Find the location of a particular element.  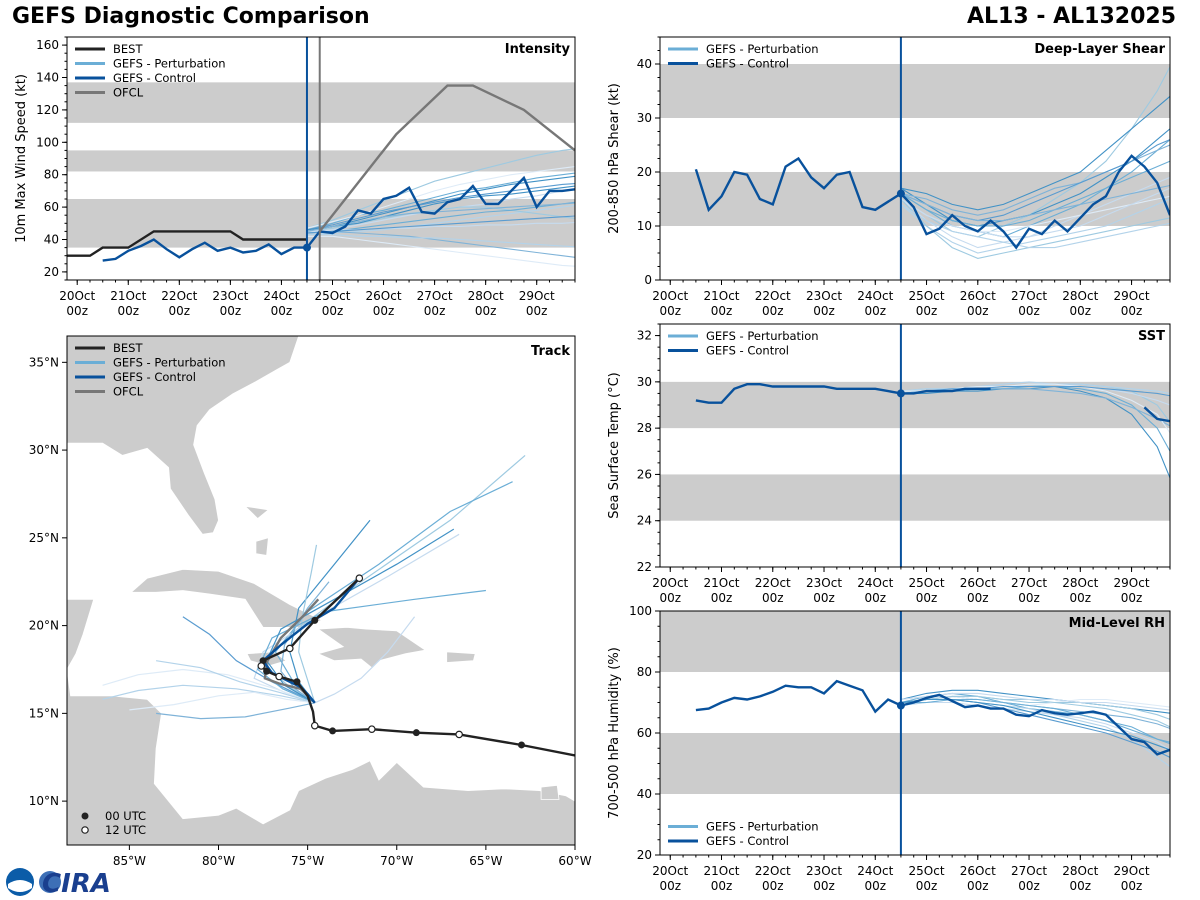

y-tick-label: 30 is located at coordinates (644, 382).